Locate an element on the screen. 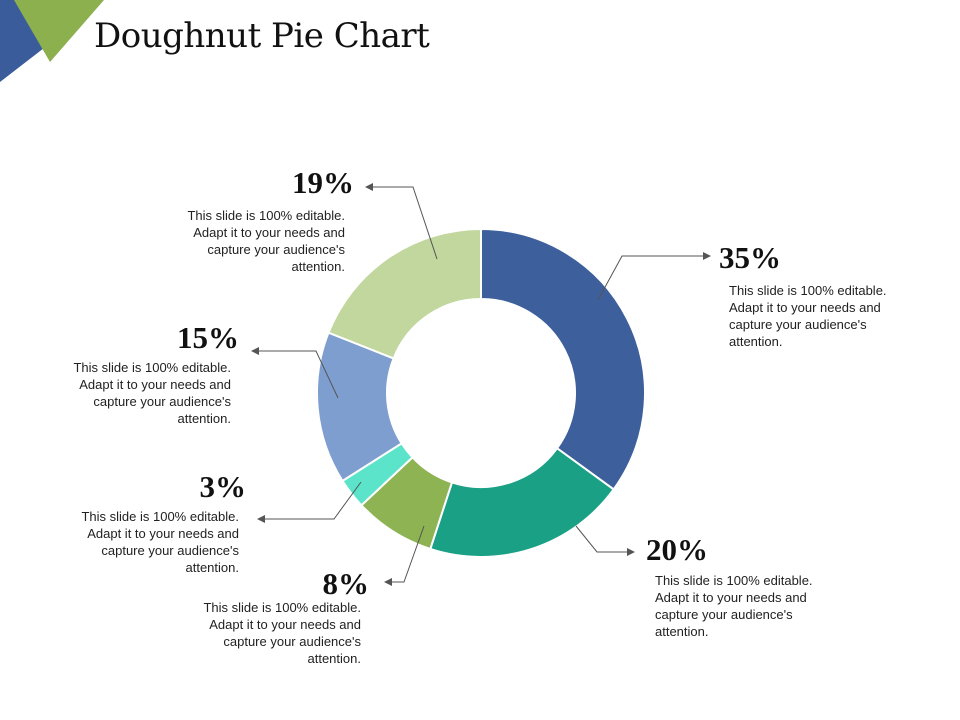  percent-label: 3% is located at coordinates (223, 486).